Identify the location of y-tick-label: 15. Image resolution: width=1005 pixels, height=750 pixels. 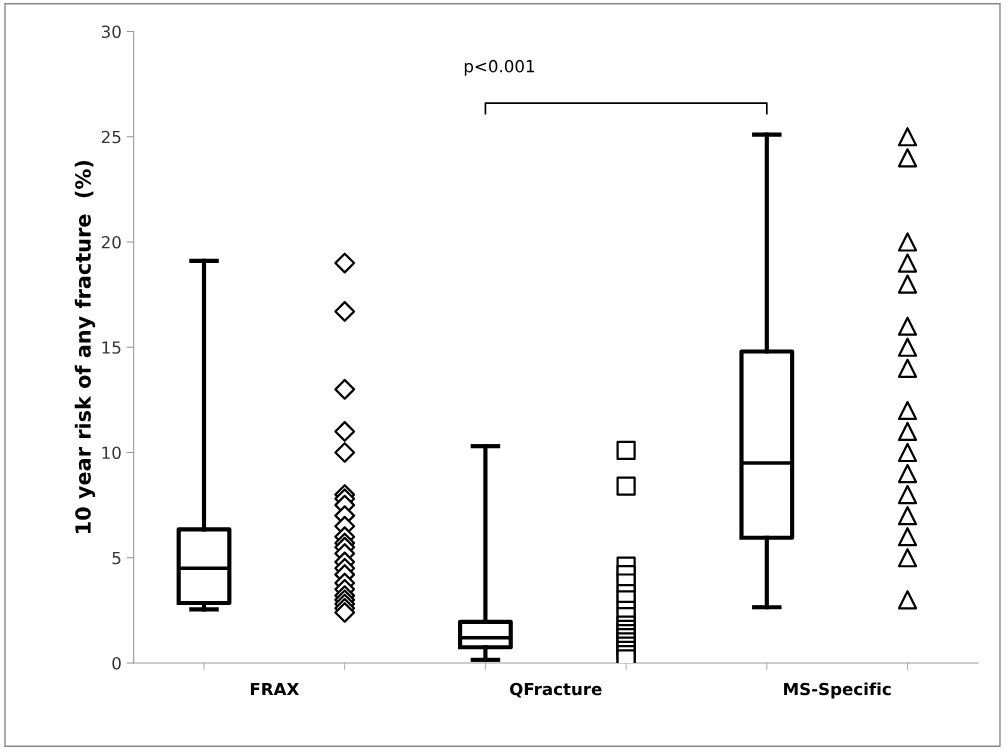
(111, 347).